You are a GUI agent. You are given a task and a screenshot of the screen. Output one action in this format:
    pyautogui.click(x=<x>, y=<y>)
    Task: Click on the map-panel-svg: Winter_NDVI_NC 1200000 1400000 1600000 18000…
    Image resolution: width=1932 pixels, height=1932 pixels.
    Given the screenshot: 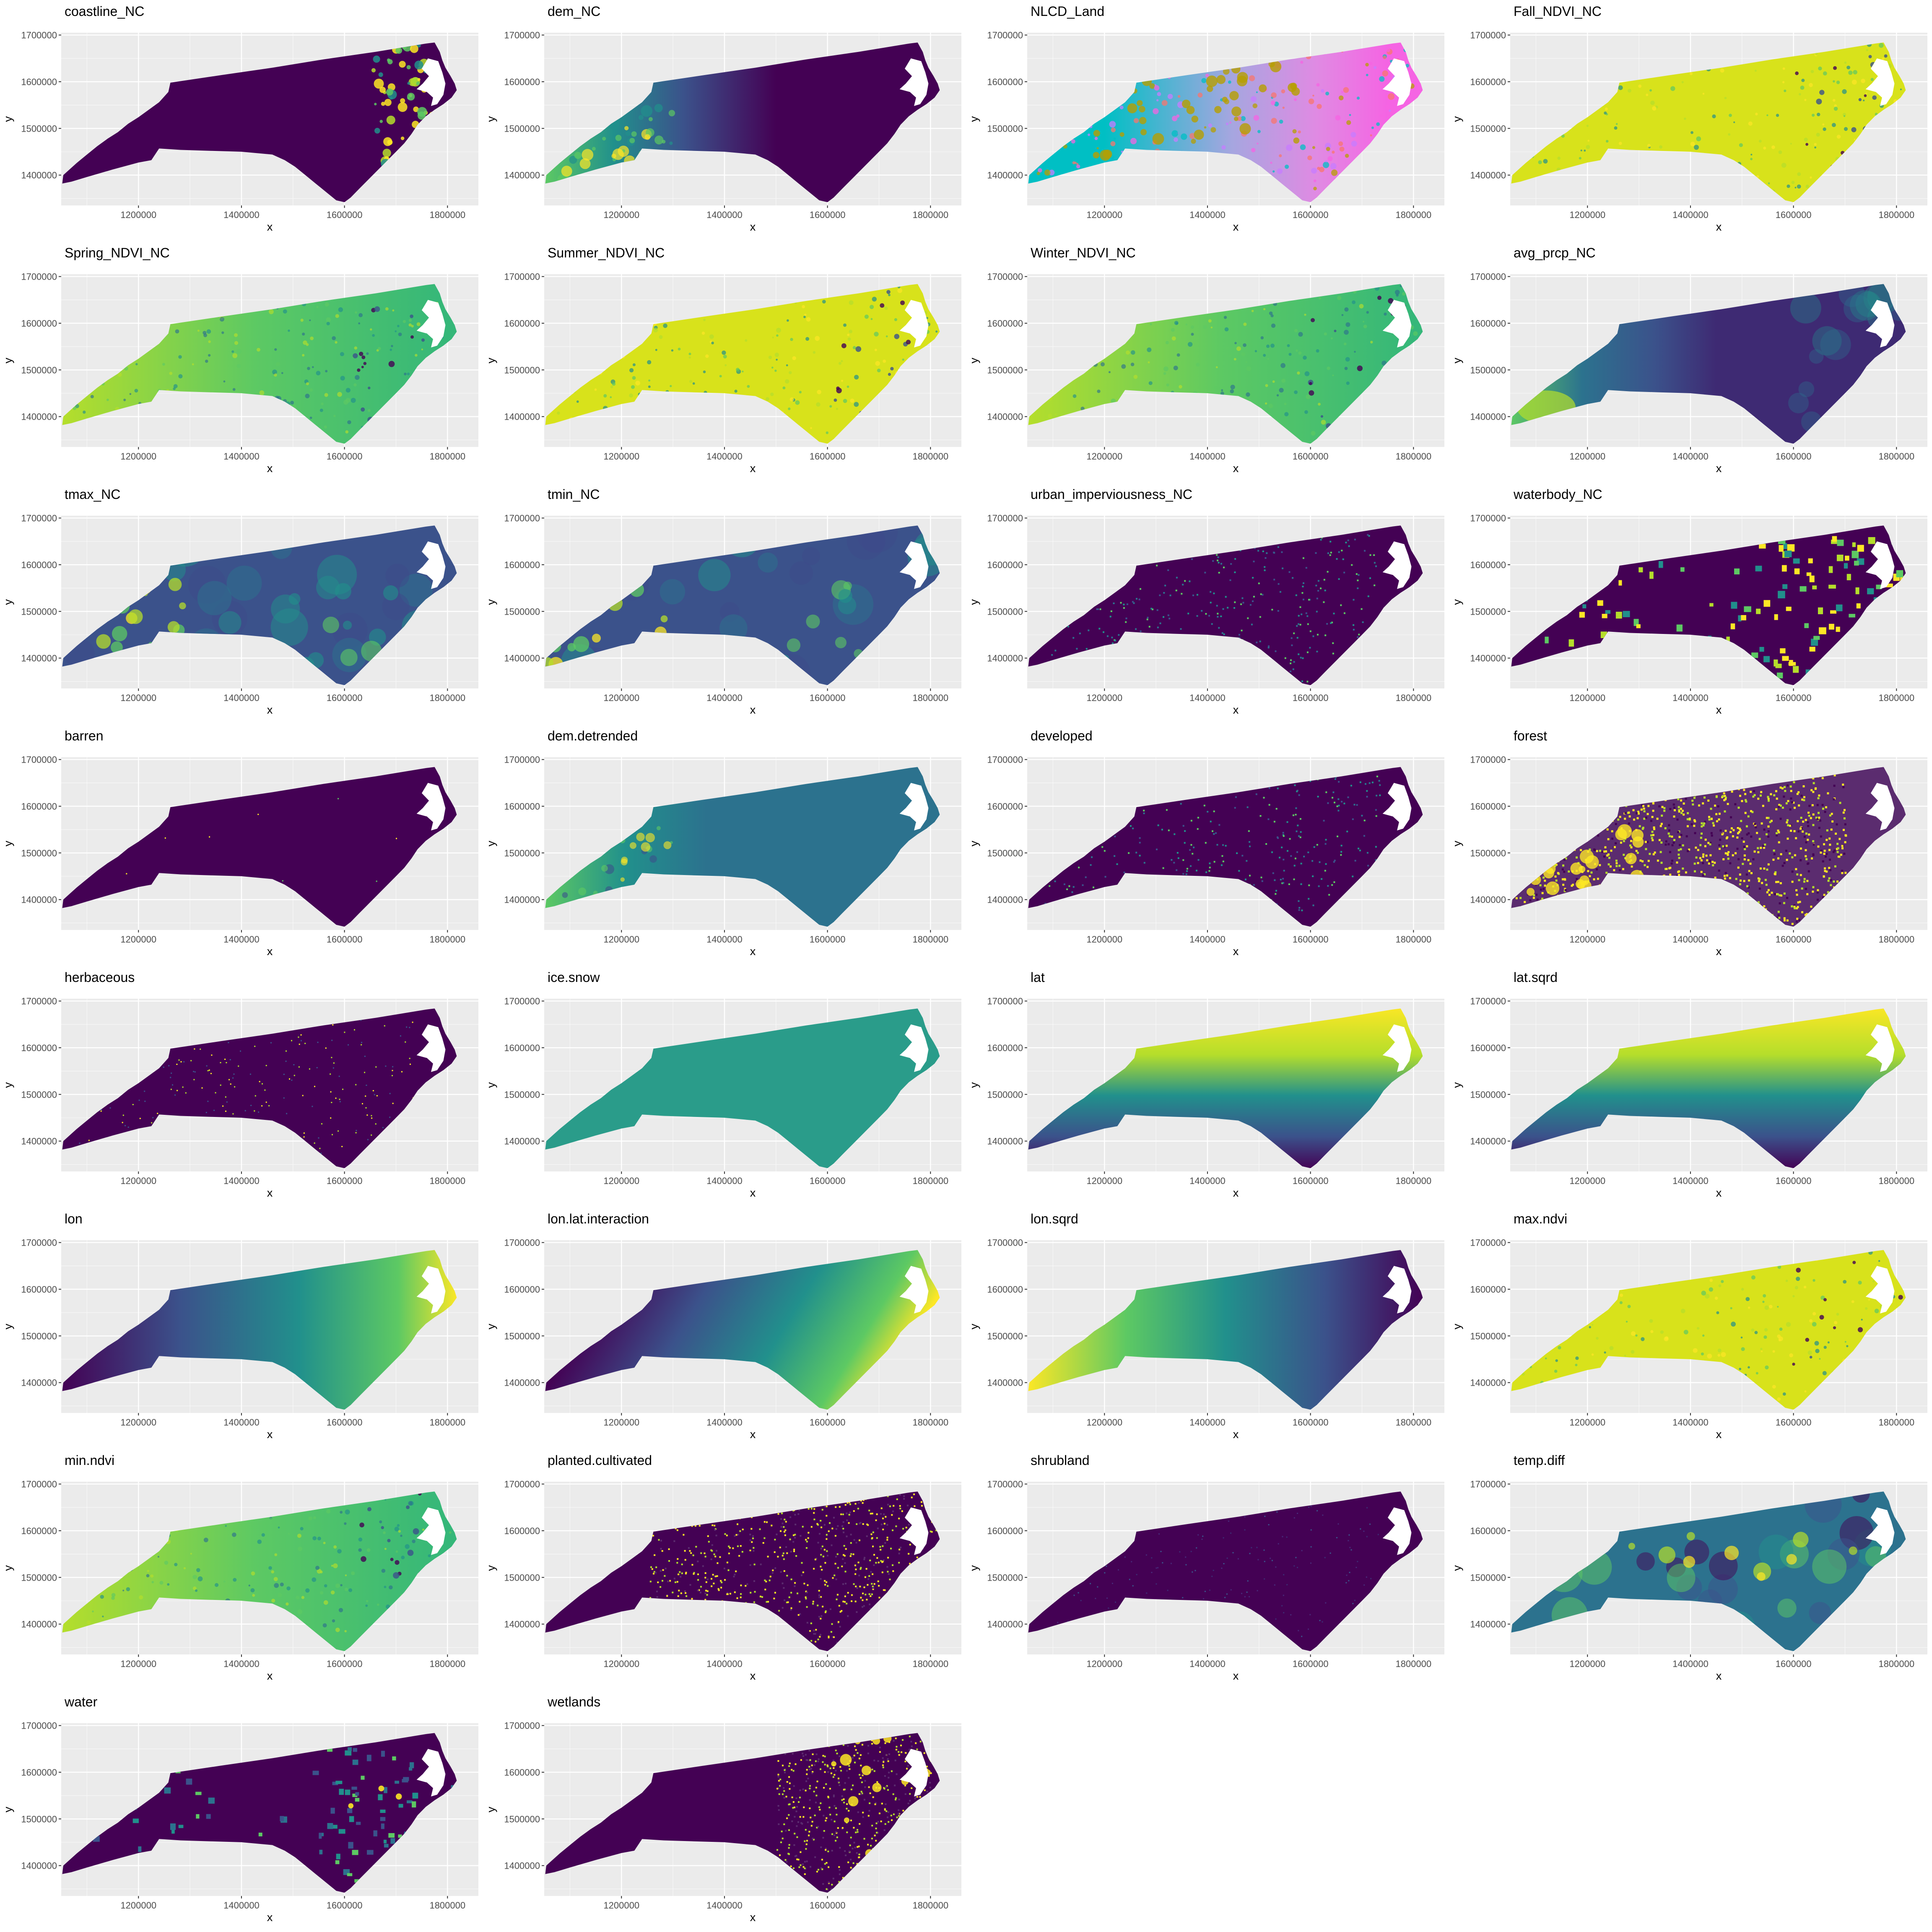 What is the action you would take?
    pyautogui.click(x=1206, y=360)
    